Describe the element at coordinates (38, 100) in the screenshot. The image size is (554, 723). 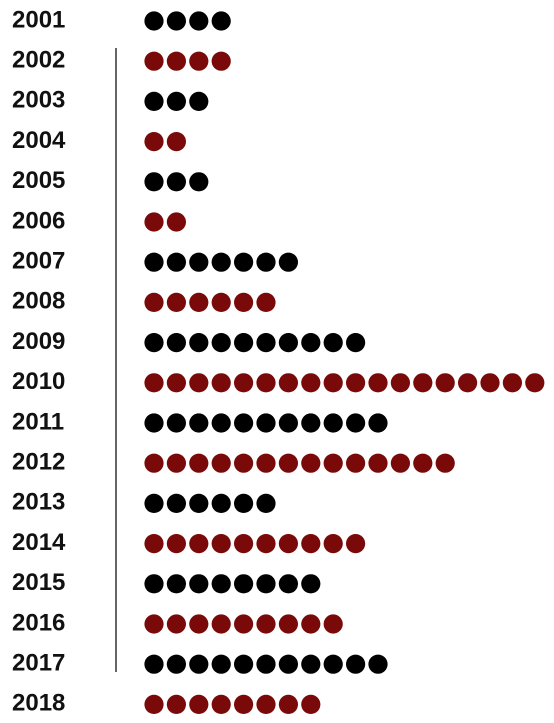
I see `year-label: 2003` at that location.